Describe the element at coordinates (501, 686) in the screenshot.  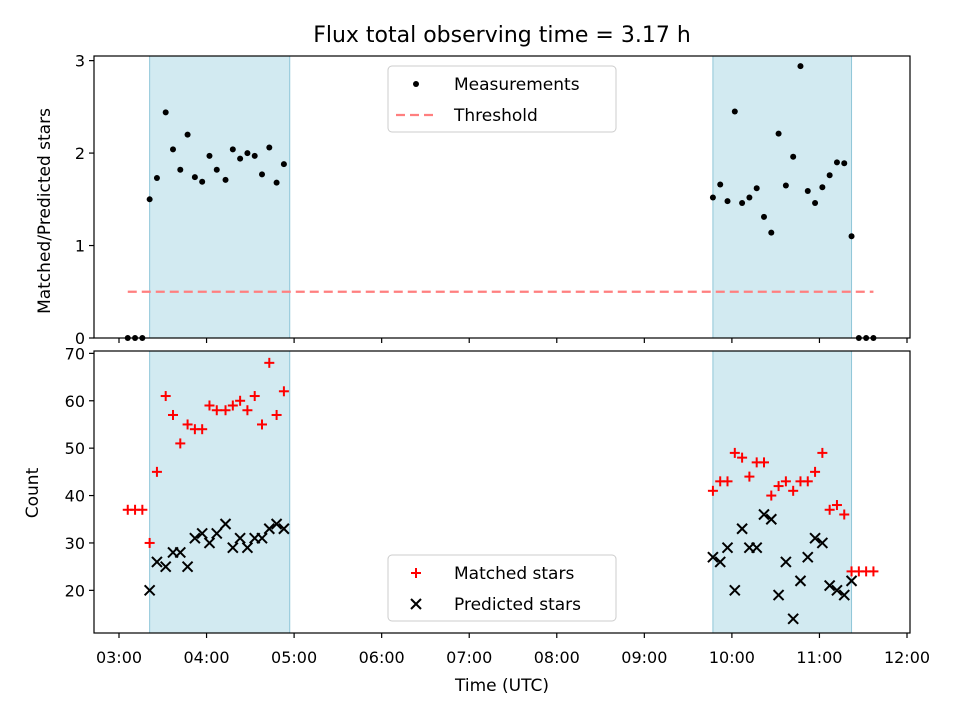
I see `bottom-x-axis-label: Time (UTC)` at that location.